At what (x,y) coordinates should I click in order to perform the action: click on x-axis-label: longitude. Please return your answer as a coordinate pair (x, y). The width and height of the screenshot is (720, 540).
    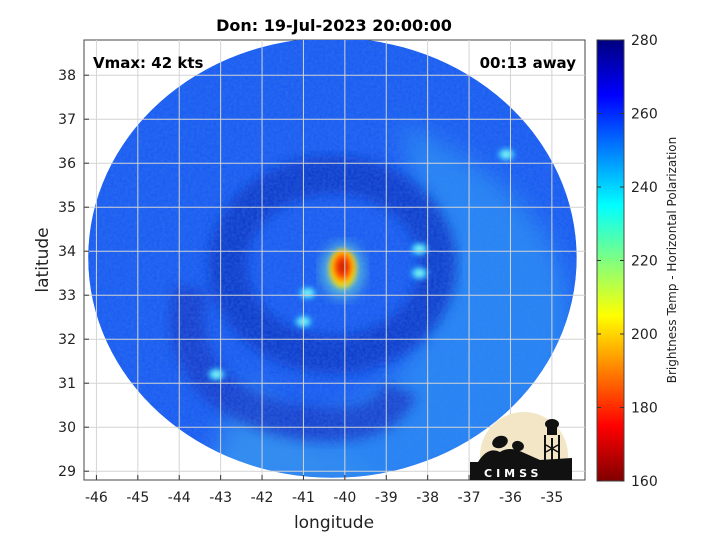
    Looking at the image, I should click on (334, 523).